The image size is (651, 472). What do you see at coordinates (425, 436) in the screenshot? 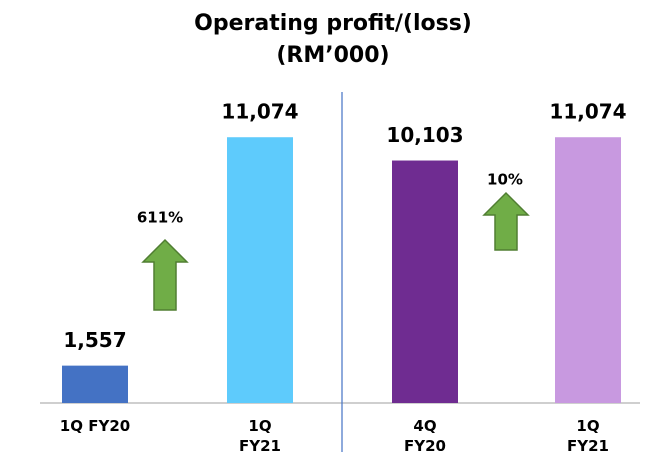
I see `x-tick-label: 4Q FY20` at bounding box center [425, 436].